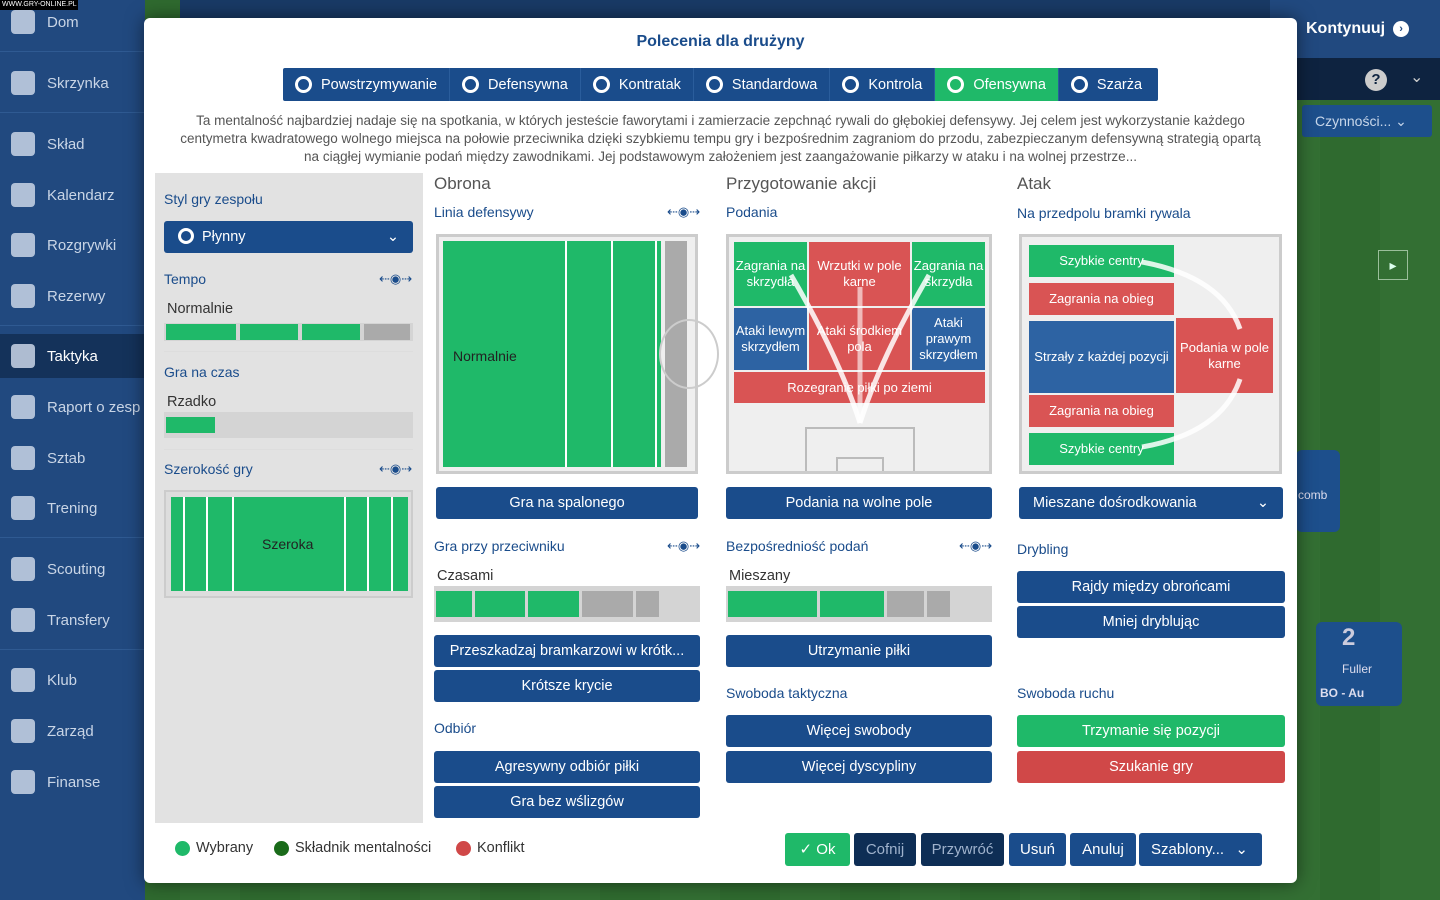  What do you see at coordinates (859, 651) in the screenshot?
I see `retain-possession-button: Utrzymanie piłki` at bounding box center [859, 651].